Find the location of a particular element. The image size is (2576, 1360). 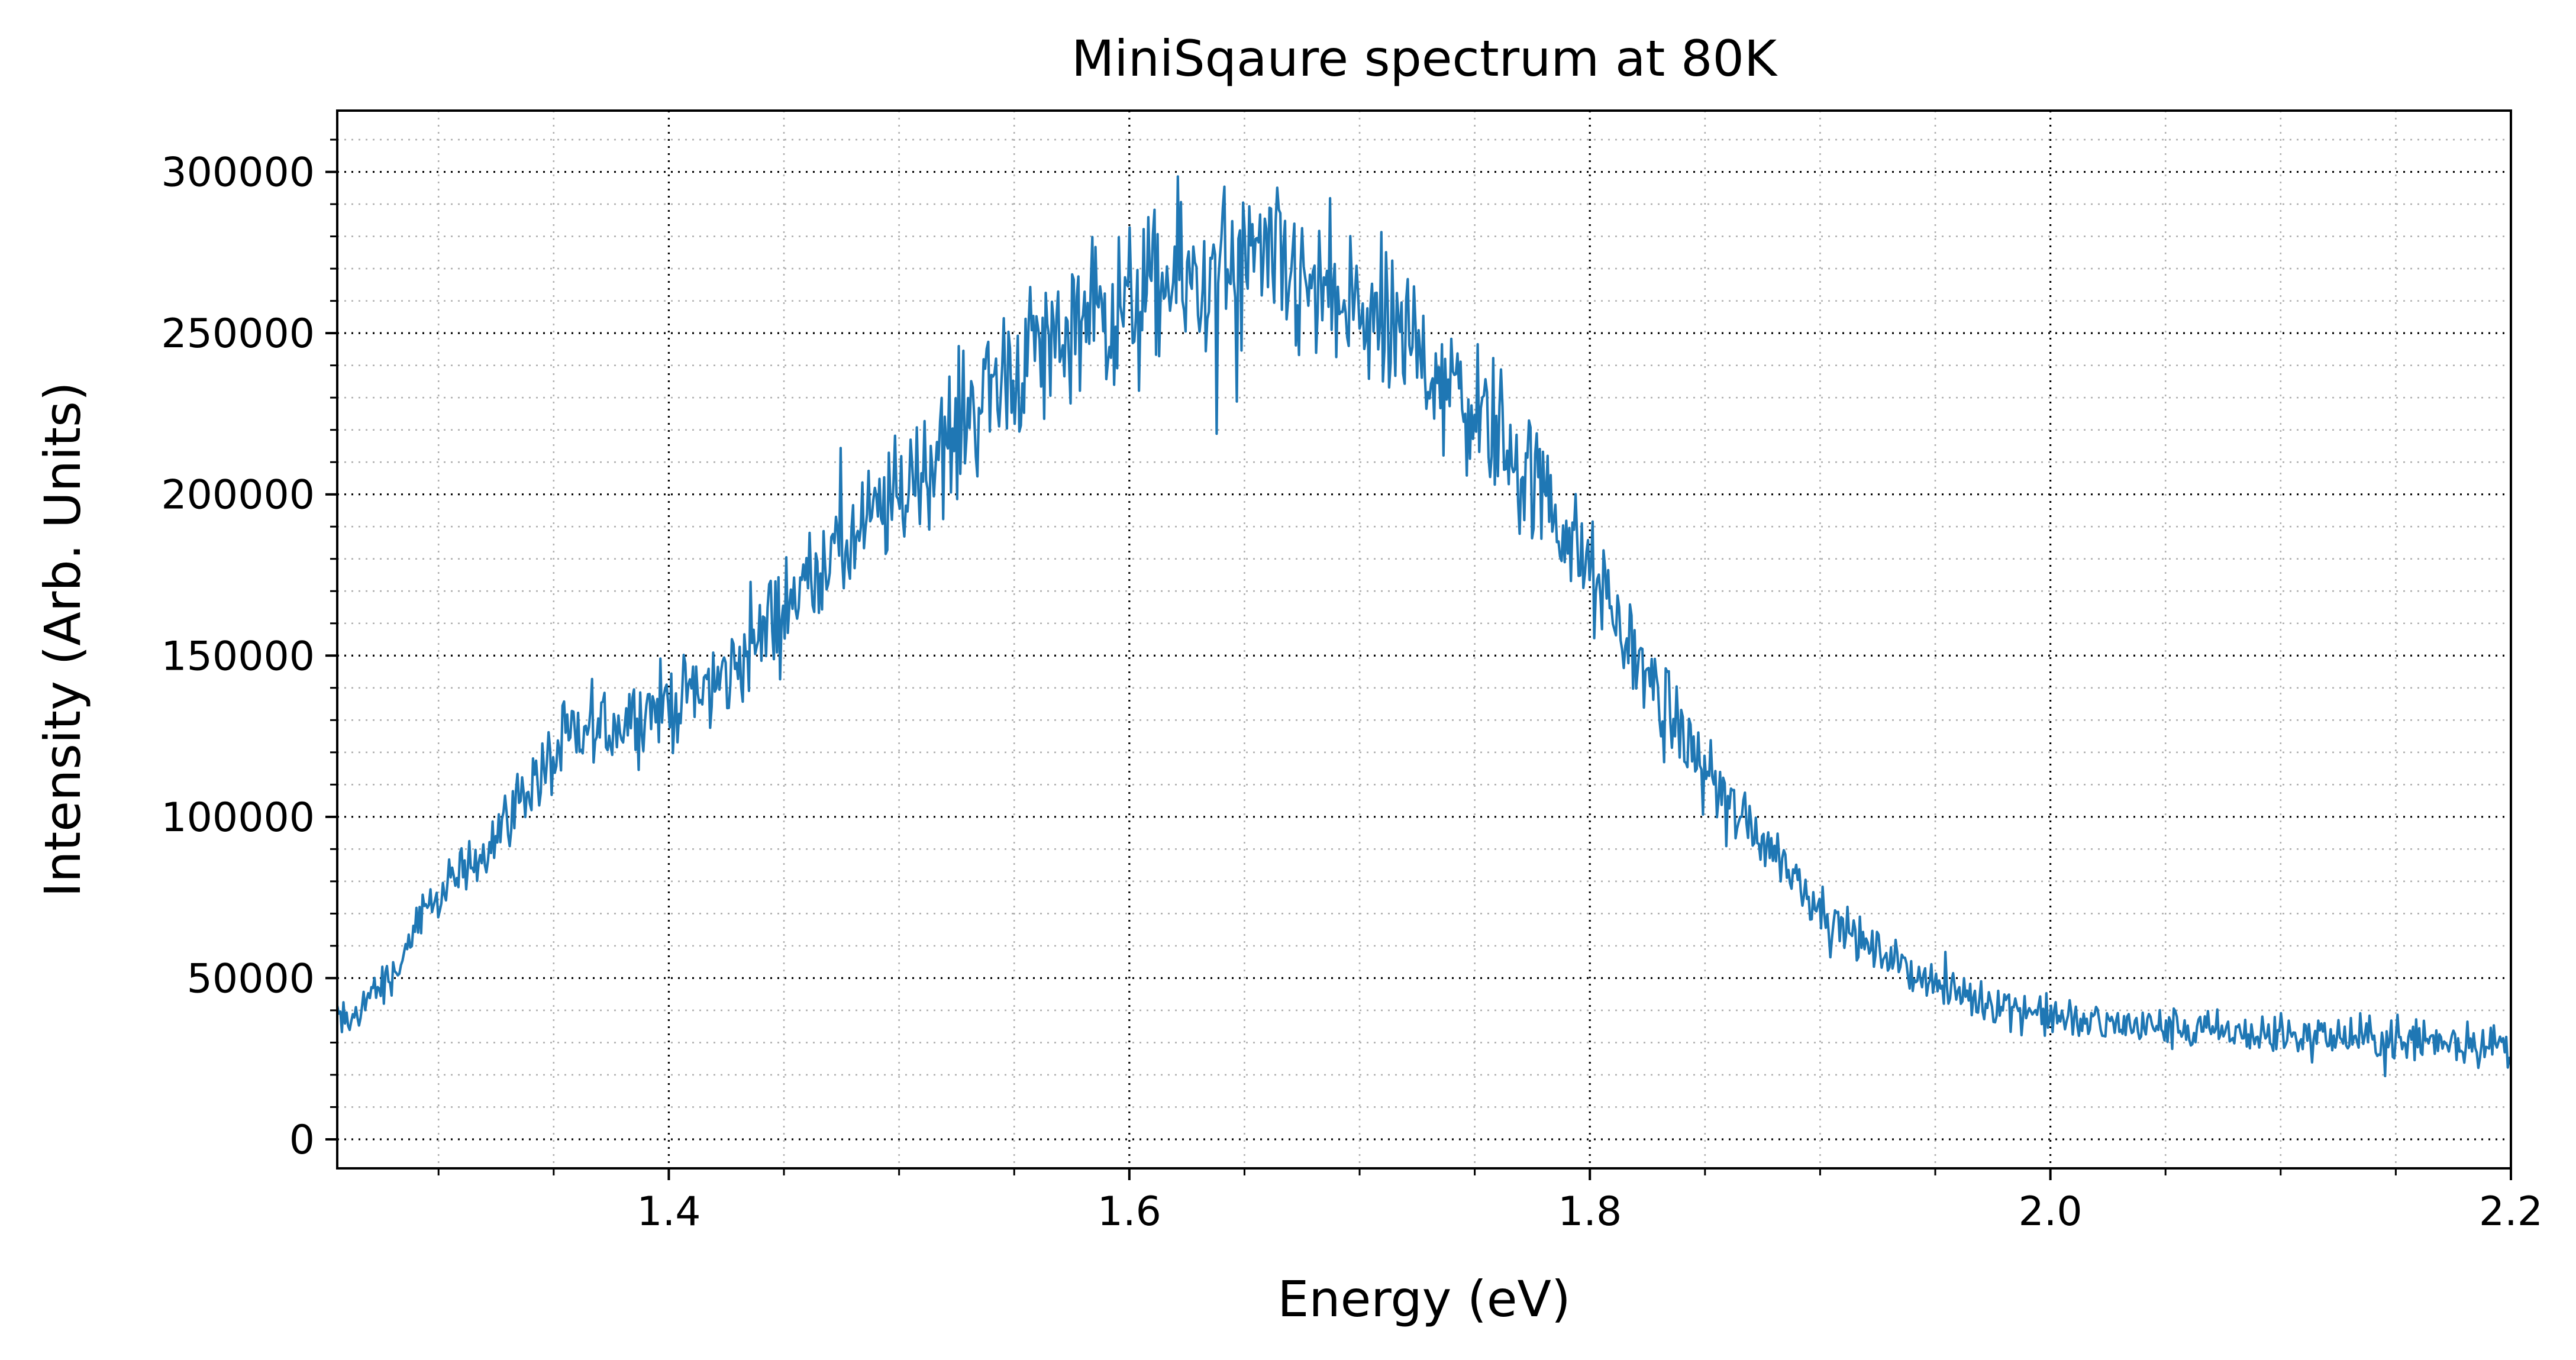

y-tick-label: 100000 is located at coordinates (238, 817).